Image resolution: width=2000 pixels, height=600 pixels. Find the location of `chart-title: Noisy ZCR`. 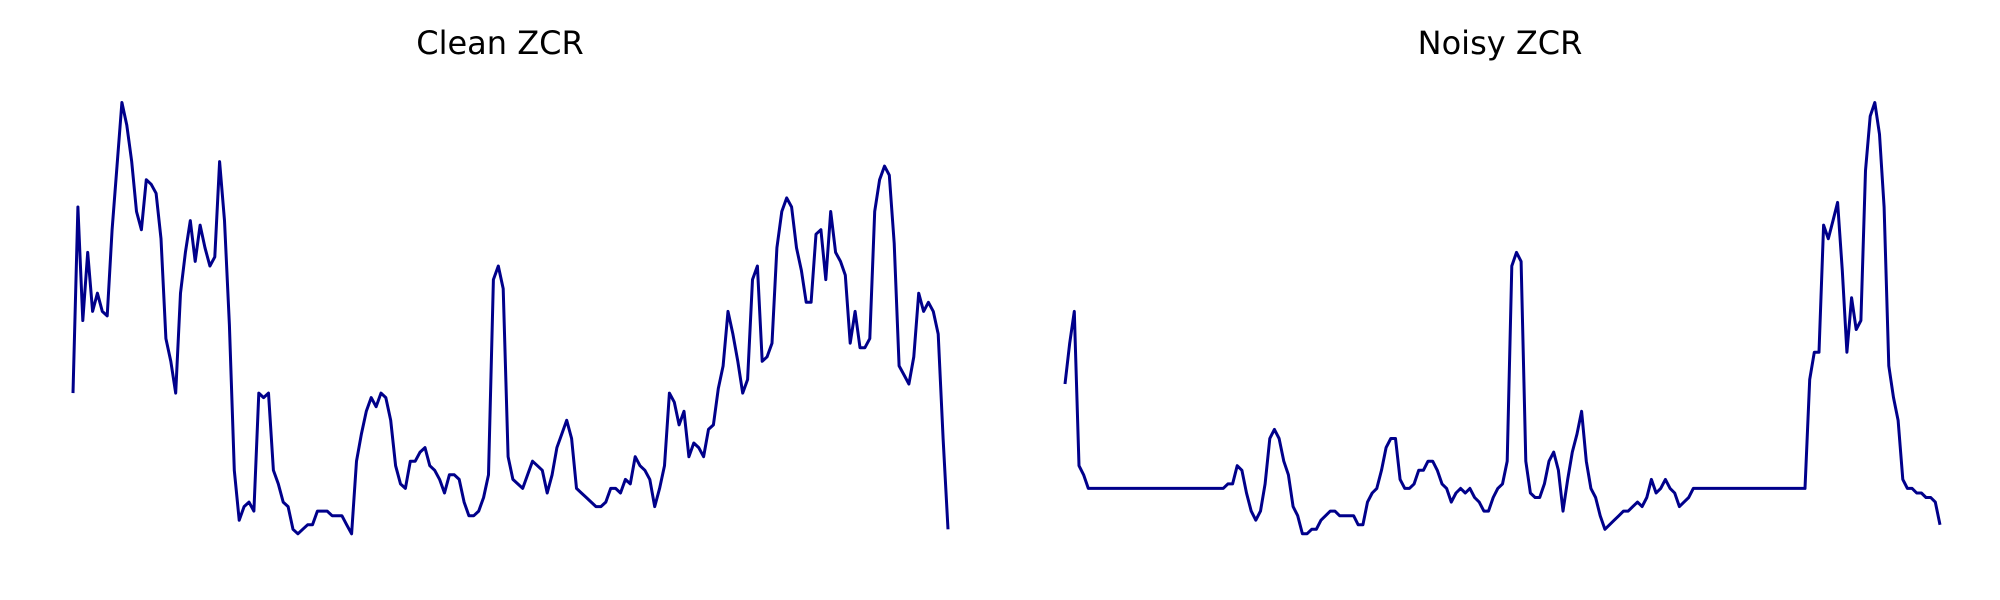

chart-title: Noisy ZCR is located at coordinates (1500, 43).